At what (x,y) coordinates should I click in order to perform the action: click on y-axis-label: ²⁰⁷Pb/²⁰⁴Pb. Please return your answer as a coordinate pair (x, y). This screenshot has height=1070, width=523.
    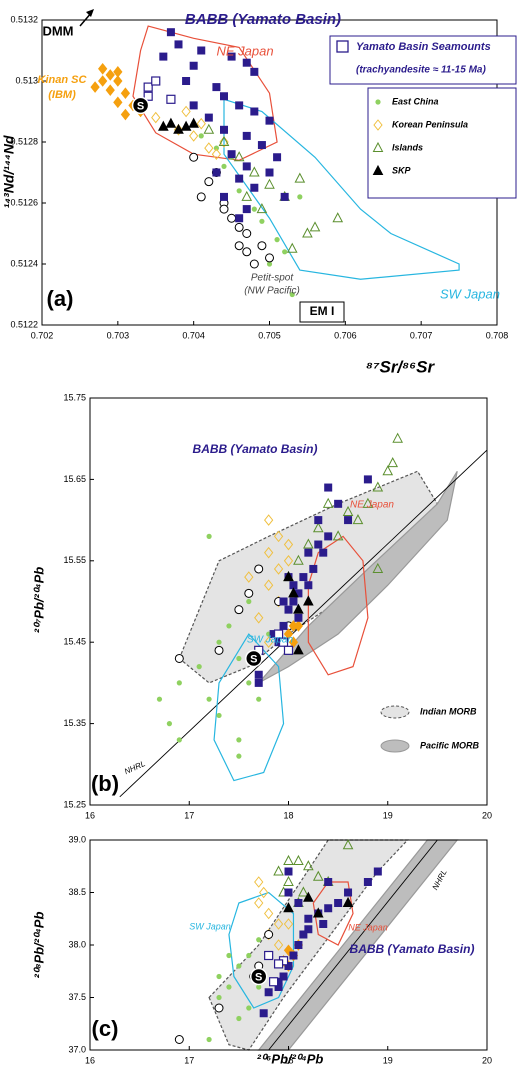
    Looking at the image, I should click on (38, 600).